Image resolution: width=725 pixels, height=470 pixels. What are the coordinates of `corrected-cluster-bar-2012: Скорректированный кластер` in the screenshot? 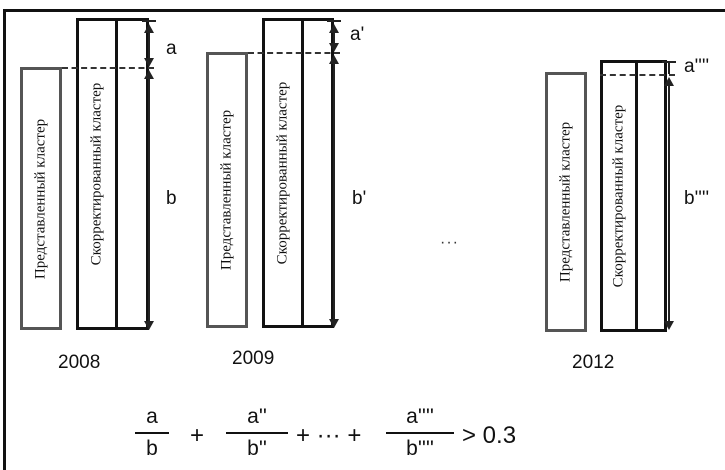 It's located at (619, 196).